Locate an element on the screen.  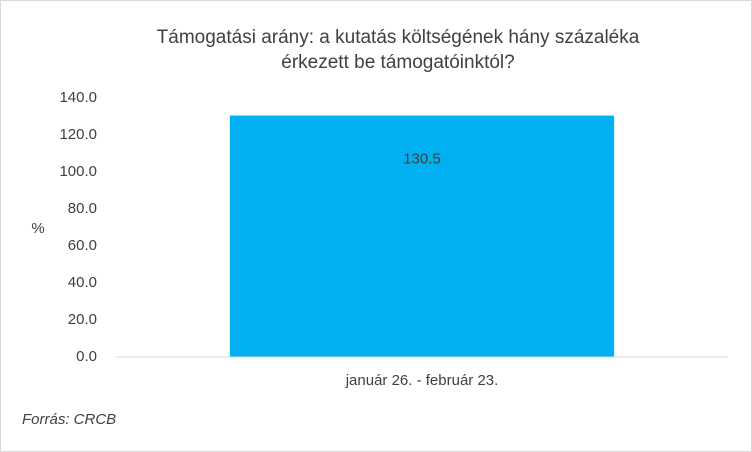
y-tick-label: 40.0 is located at coordinates (82, 282).